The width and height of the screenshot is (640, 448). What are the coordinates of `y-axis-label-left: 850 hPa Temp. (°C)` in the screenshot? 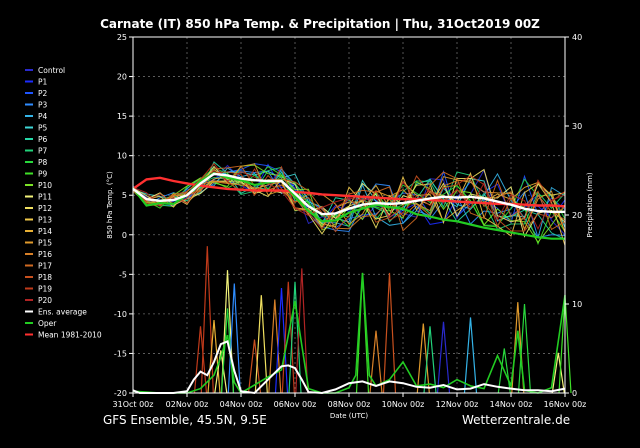 It's located at (110, 205).